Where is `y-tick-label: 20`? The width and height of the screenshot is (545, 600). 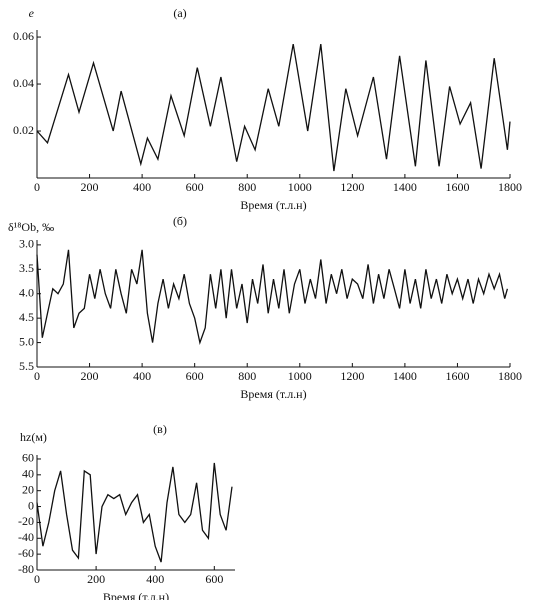
y-tick-label: 20 is located at coordinates (28, 489).